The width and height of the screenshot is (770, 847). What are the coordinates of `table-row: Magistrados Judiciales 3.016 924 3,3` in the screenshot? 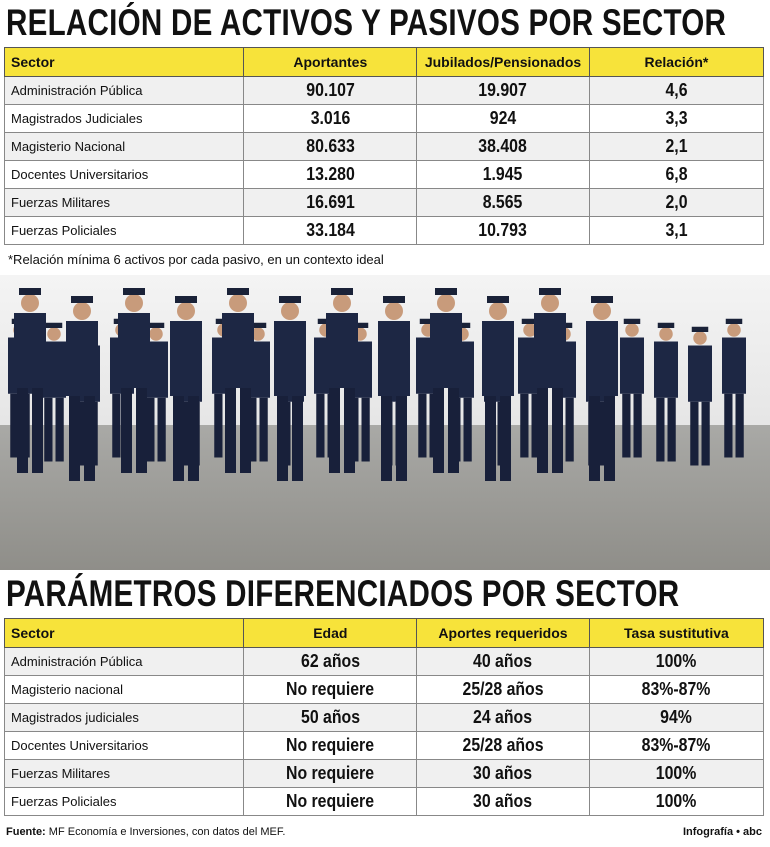 It's located at (384, 118).